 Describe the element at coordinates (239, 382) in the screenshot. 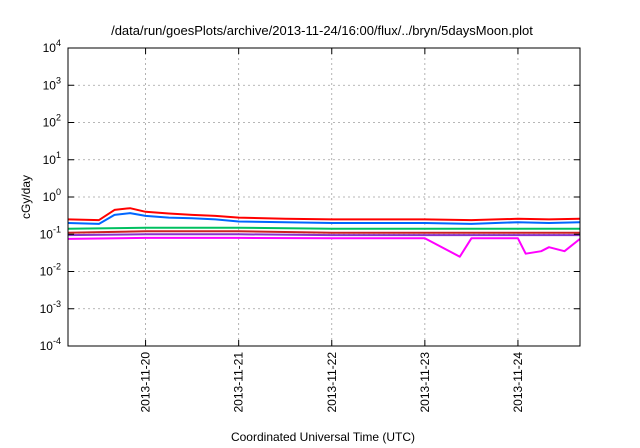

I see `x-tick-label: 2013-11-21` at that location.